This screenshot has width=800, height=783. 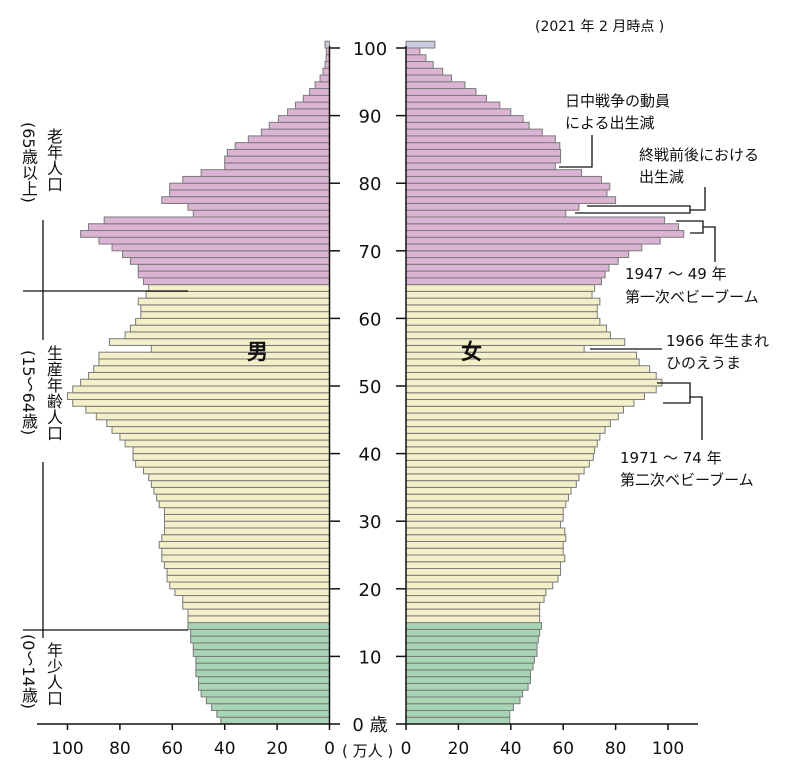 What do you see at coordinates (717, 341) in the screenshot?
I see `annotation-text: 1966 年生まれ` at bounding box center [717, 341].